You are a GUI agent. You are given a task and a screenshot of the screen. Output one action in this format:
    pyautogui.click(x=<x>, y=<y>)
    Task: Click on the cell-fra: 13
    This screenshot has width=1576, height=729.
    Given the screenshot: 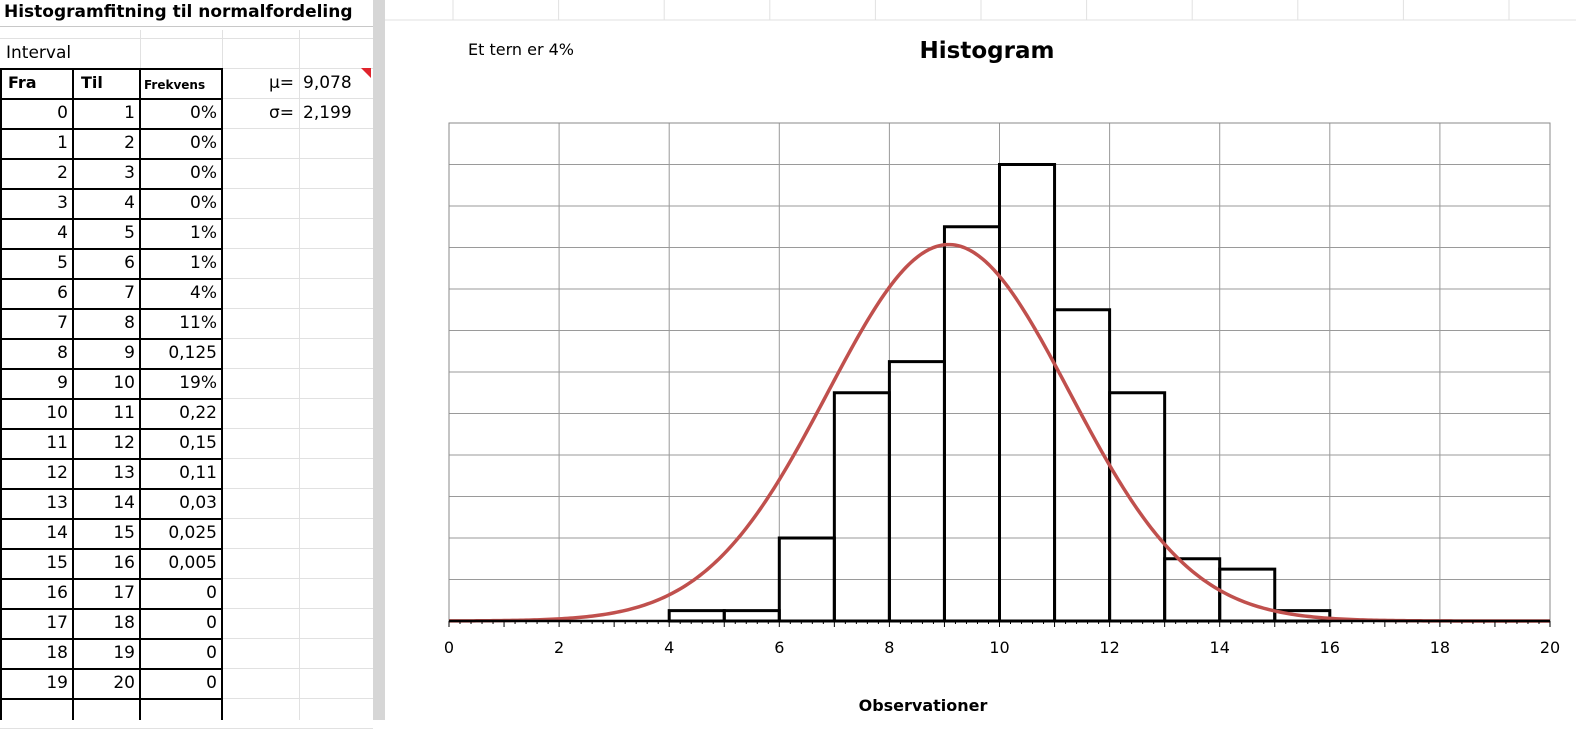 What is the action you would take?
    pyautogui.click(x=57, y=503)
    